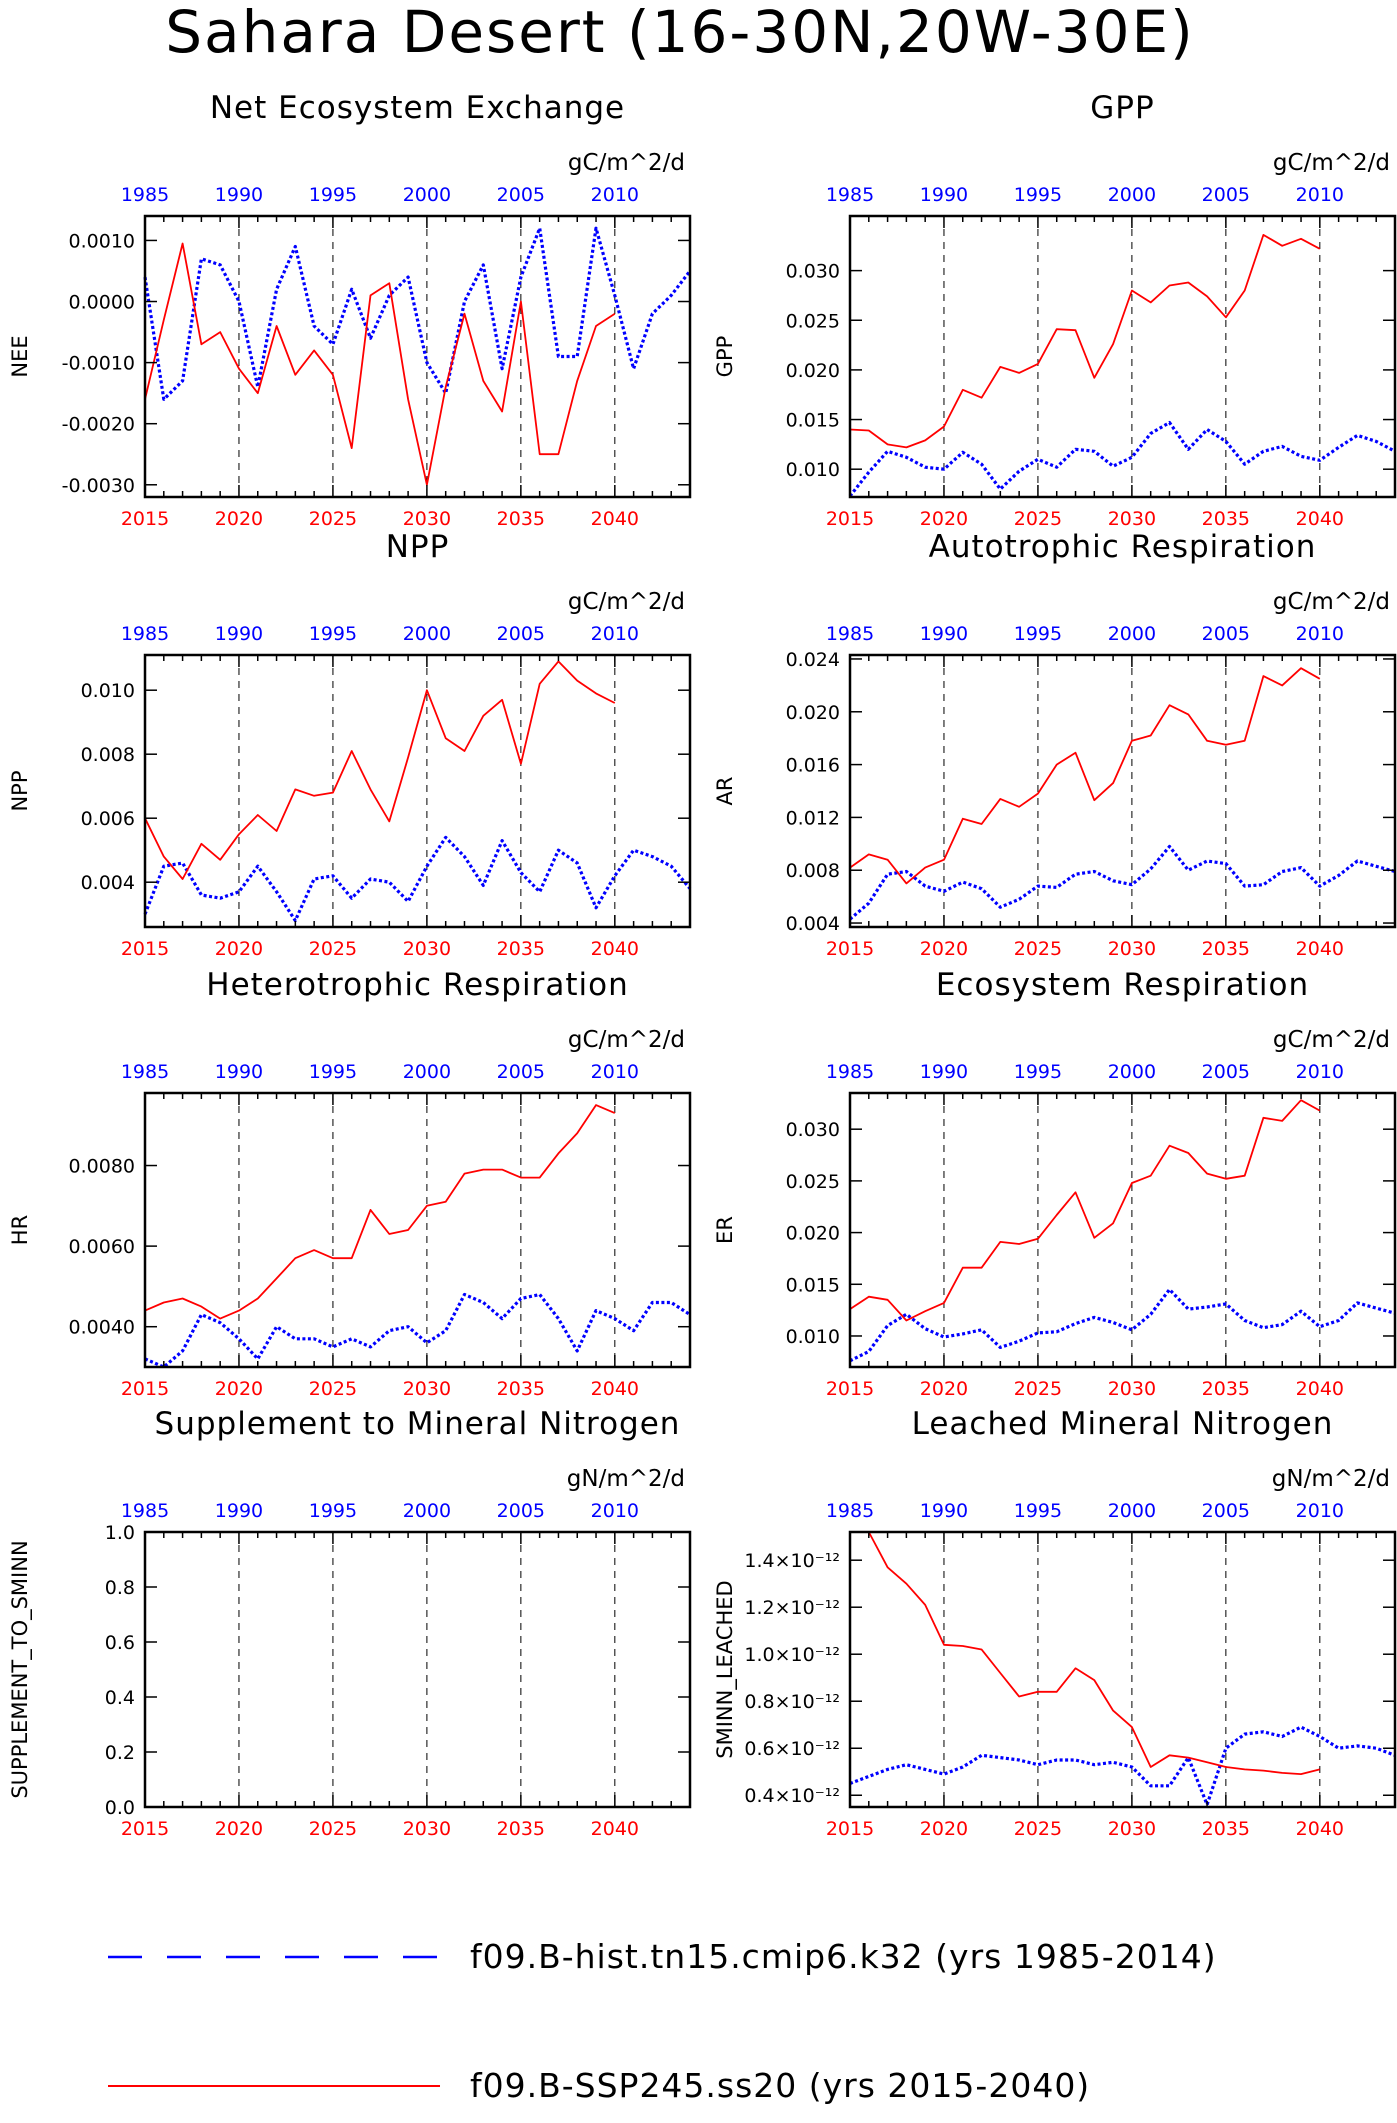 The image size is (1397, 2123). Describe the element at coordinates (725, 1669) in the screenshot. I see `y-axis-label: SMINN_LEACHED` at that location.